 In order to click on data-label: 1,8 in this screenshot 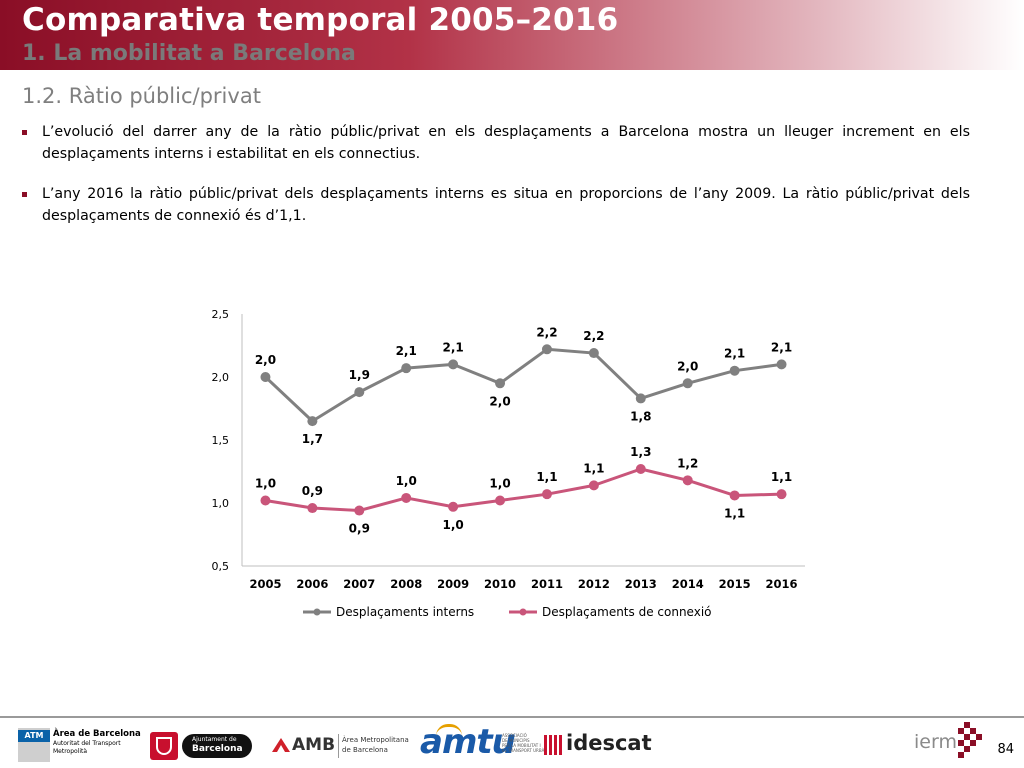, I will do `click(640, 416)`.